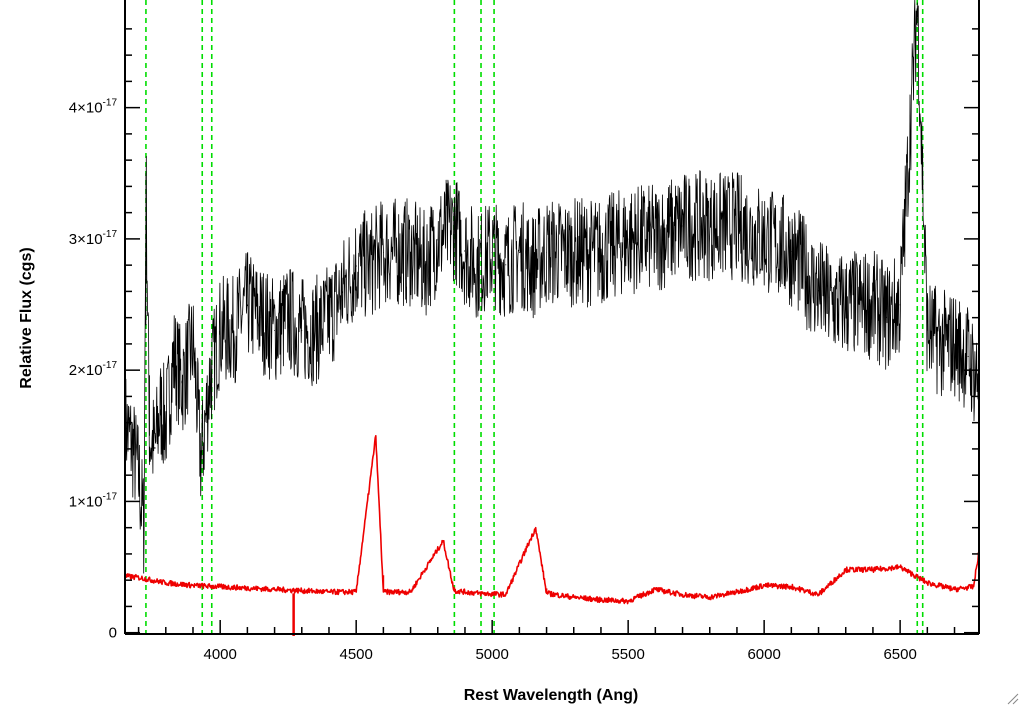 This screenshot has height=706, width=1020. What do you see at coordinates (355, 654) in the screenshot?
I see `x-tick-label: 4500` at bounding box center [355, 654].